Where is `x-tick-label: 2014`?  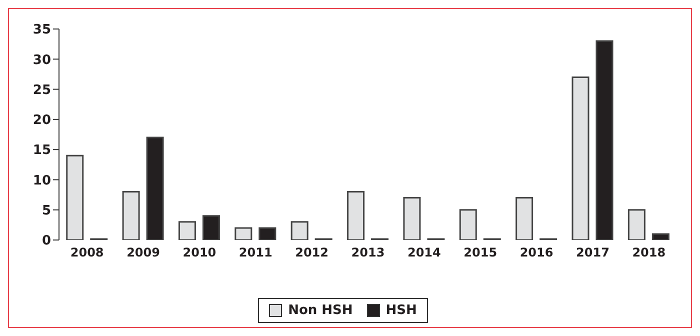 x-tick-label: 2014 is located at coordinates (424, 253).